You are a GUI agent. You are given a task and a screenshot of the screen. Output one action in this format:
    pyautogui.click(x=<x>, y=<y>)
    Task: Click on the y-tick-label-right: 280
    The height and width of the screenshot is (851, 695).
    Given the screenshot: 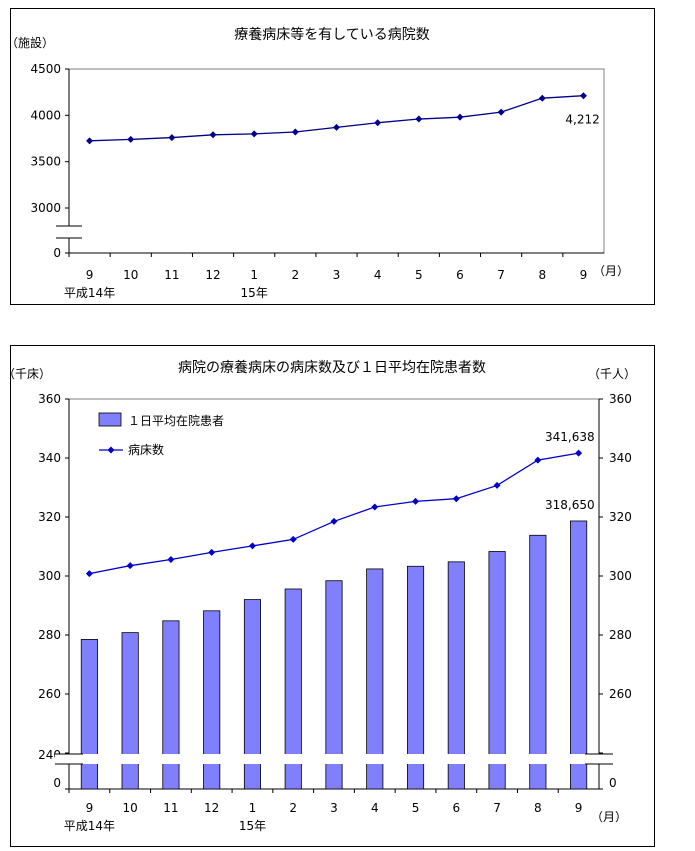 What is the action you would take?
    pyautogui.click(x=620, y=635)
    